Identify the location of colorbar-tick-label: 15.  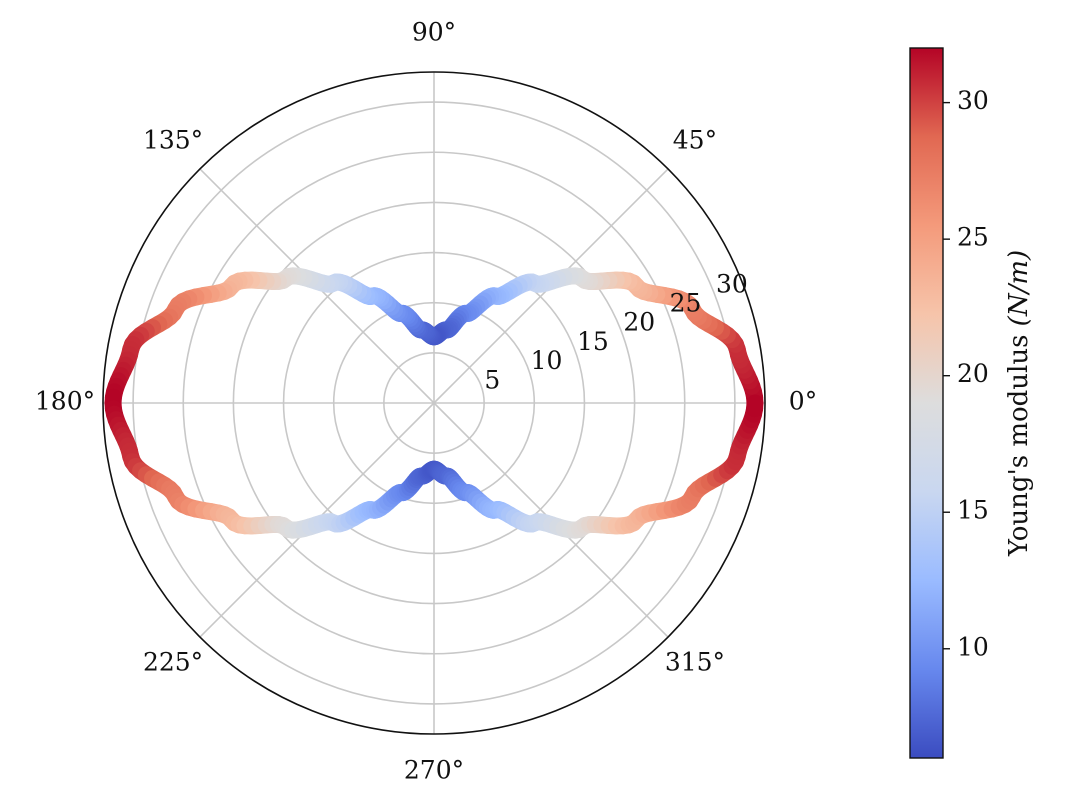
(973, 510).